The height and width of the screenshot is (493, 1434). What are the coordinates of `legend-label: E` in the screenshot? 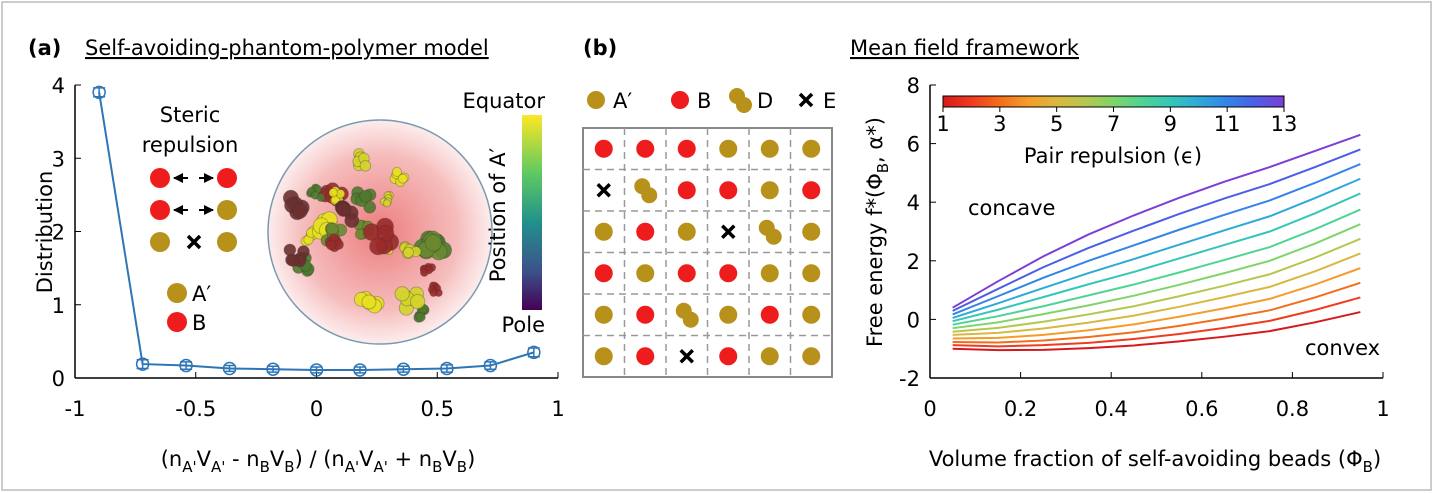 It's located at (829, 101).